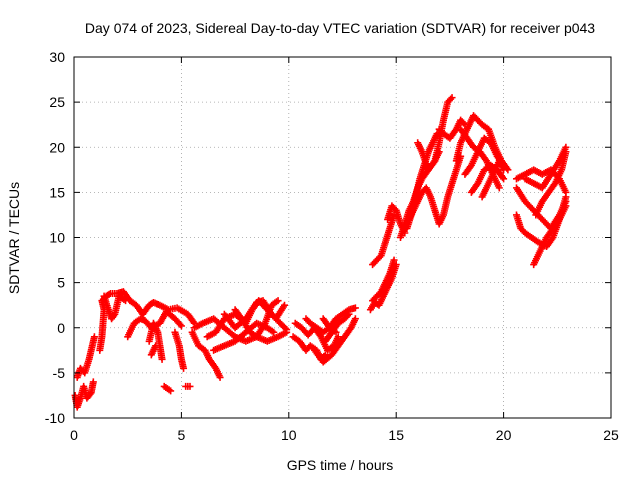 Image resolution: width=640 pixels, height=480 pixels. Describe the element at coordinates (55, 418) in the screenshot. I see `y-tick-label: -10` at that location.